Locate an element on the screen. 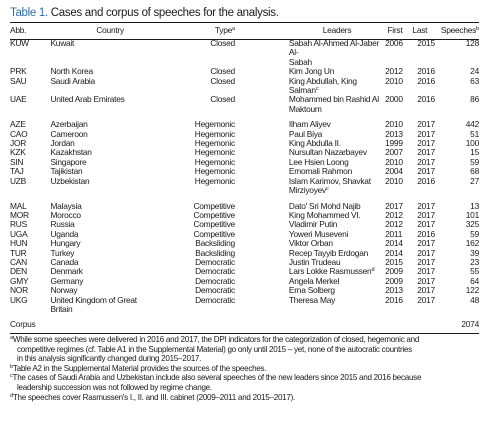 The height and width of the screenshot is (438, 489). leader-line: Emomali Rahmon is located at coordinates (320, 171).